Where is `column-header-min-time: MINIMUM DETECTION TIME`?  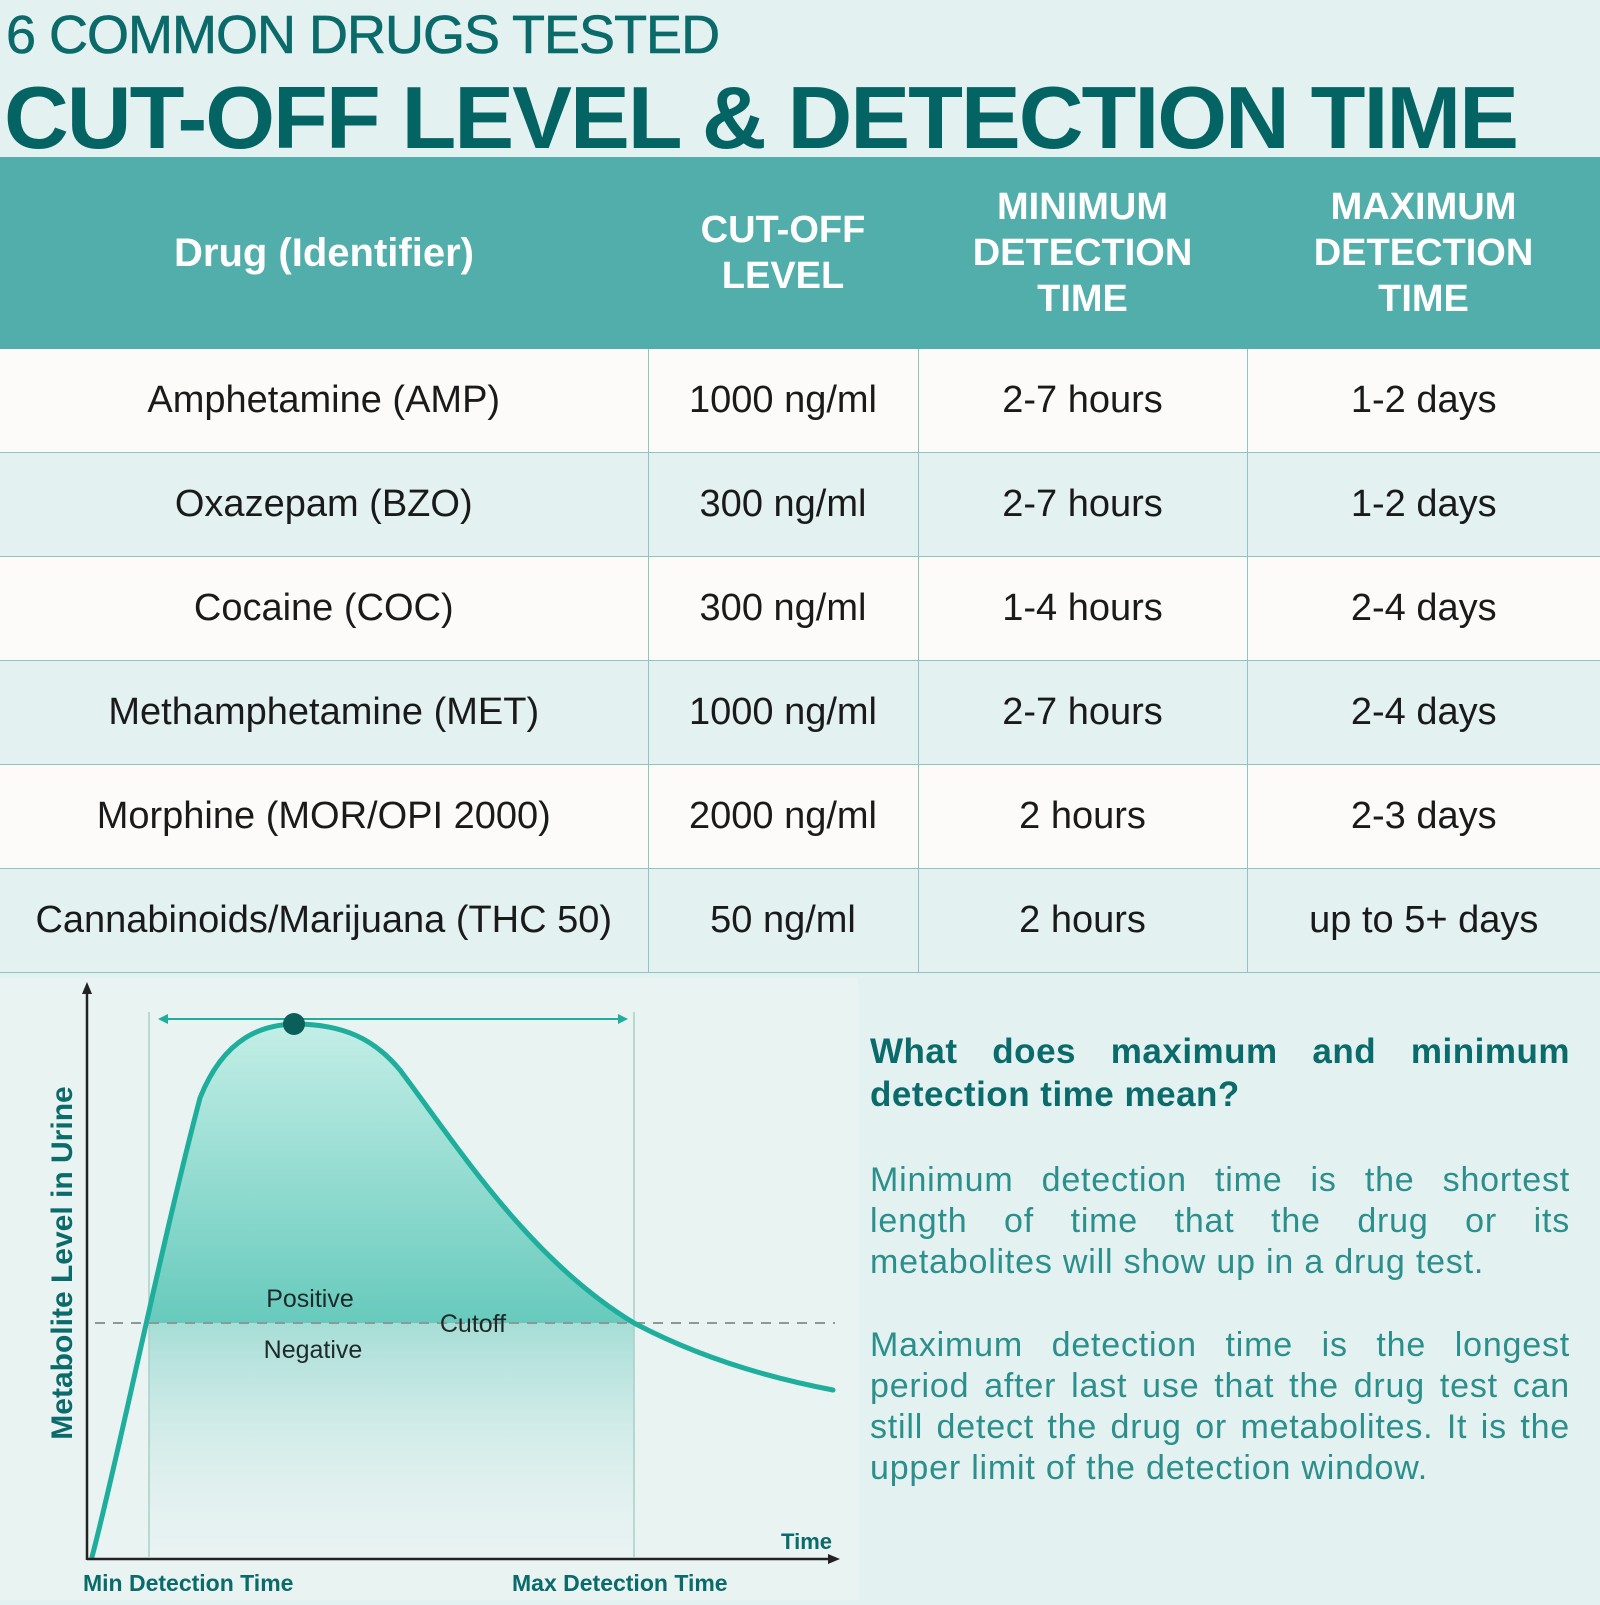 column-header-min-time: MINIMUM DETECTION TIME is located at coordinates (1082, 253).